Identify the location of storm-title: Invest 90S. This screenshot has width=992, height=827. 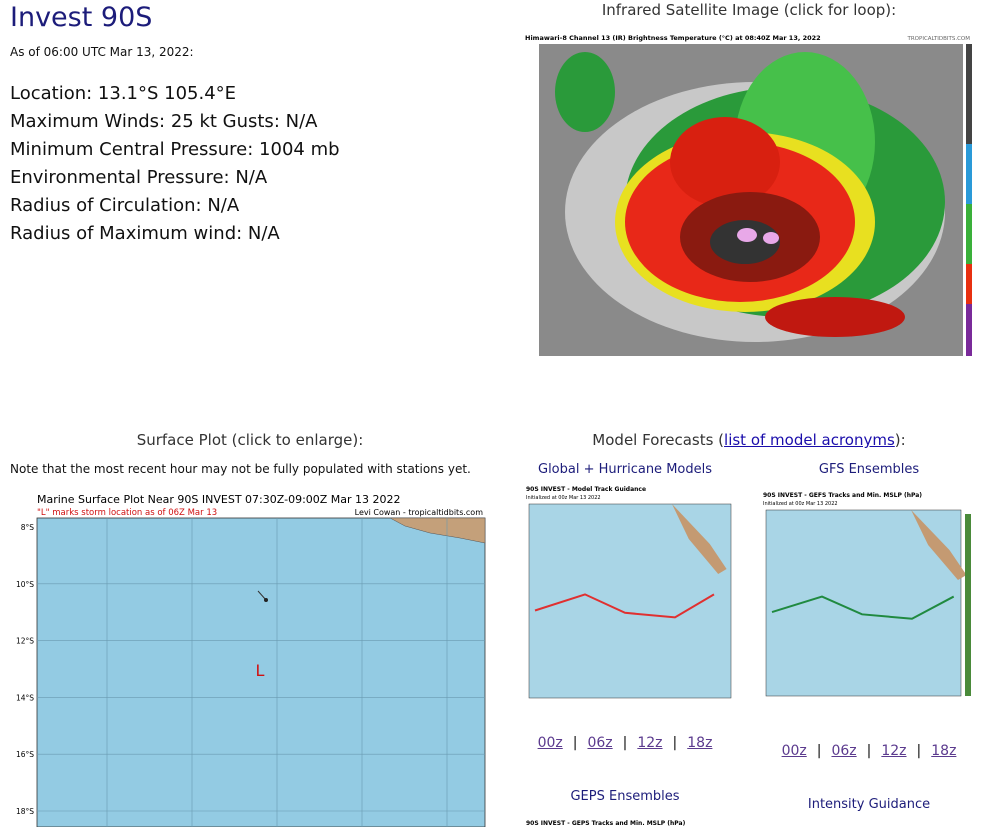
(81, 17).